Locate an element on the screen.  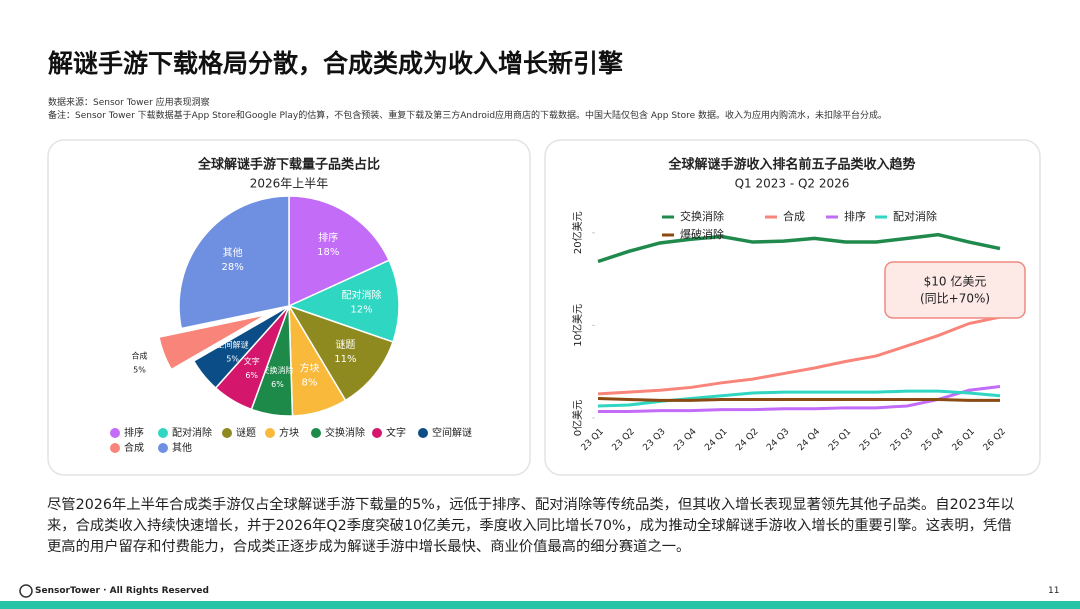
slice-value: 18% is located at coordinates (328, 252).